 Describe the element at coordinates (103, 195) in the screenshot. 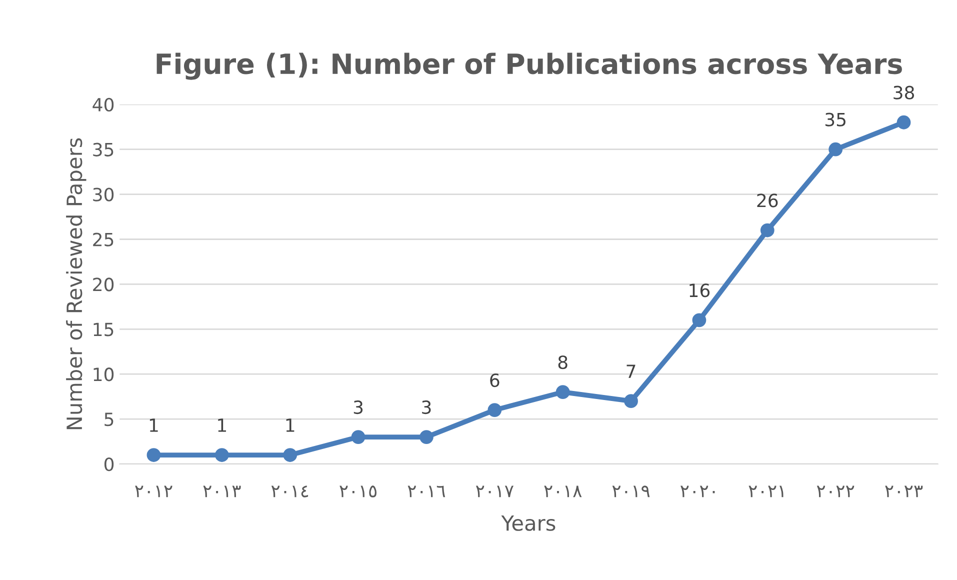

I see `y-tick-label: 30` at that location.